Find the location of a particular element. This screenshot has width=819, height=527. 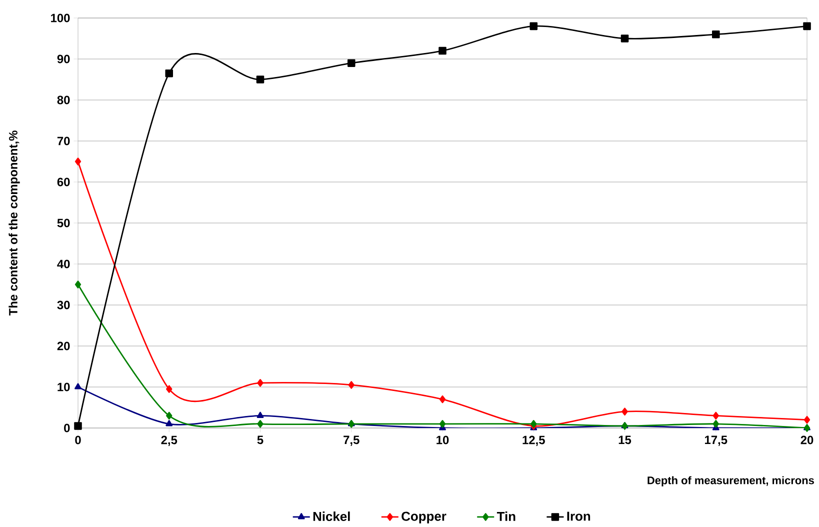

y-axis-title: The content of the component,% is located at coordinates (14, 223).